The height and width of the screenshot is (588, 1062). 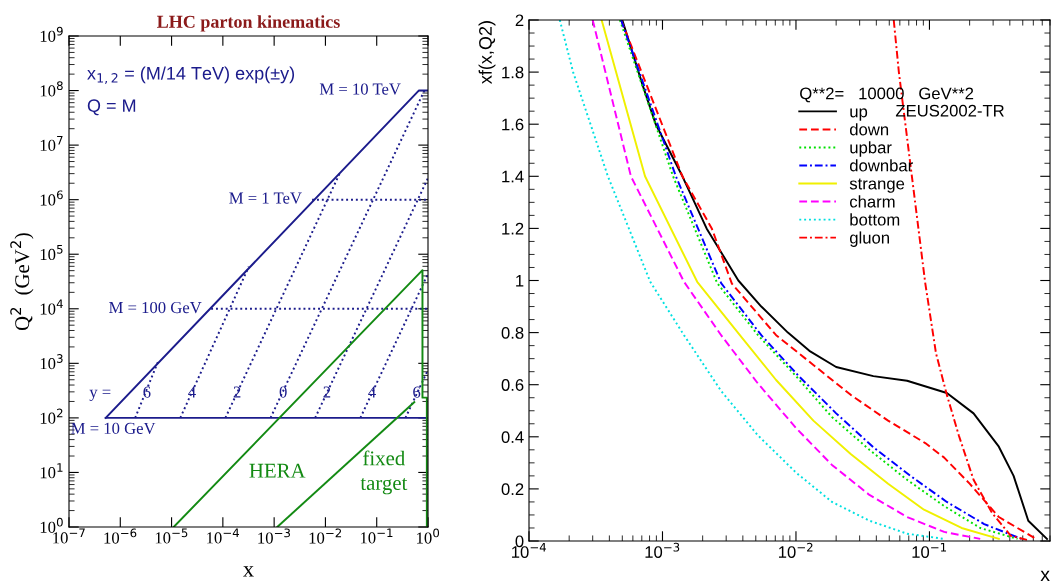 What do you see at coordinates (51, 416) in the screenshot?
I see `y-tick-label: 10$^{2}$` at bounding box center [51, 416].